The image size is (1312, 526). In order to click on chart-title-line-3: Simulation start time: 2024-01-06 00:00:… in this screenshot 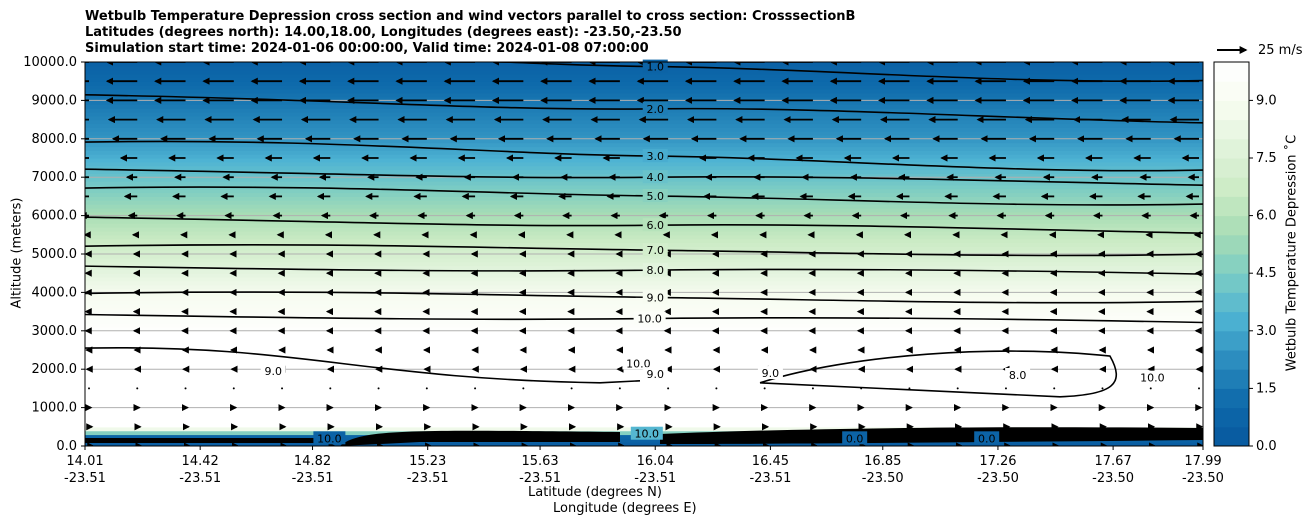, I will do `click(367, 48)`.